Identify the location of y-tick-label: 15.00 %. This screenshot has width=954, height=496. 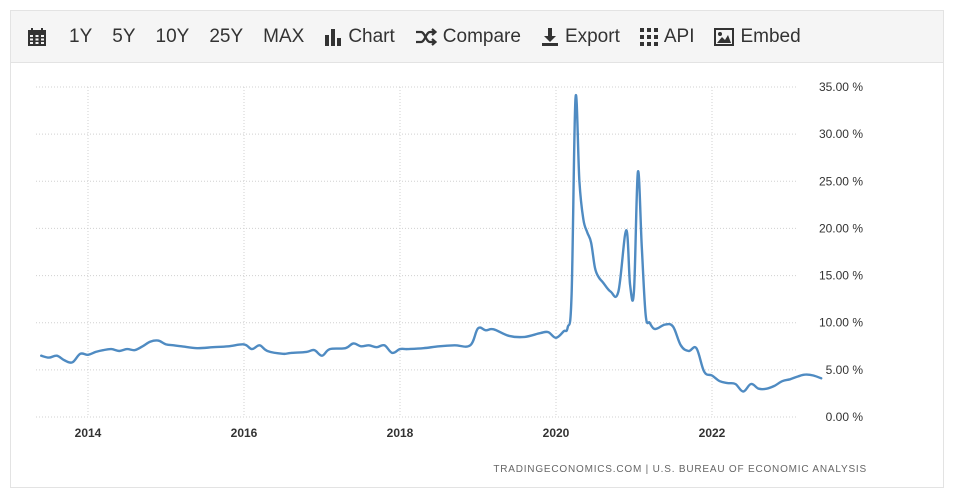
(841, 276).